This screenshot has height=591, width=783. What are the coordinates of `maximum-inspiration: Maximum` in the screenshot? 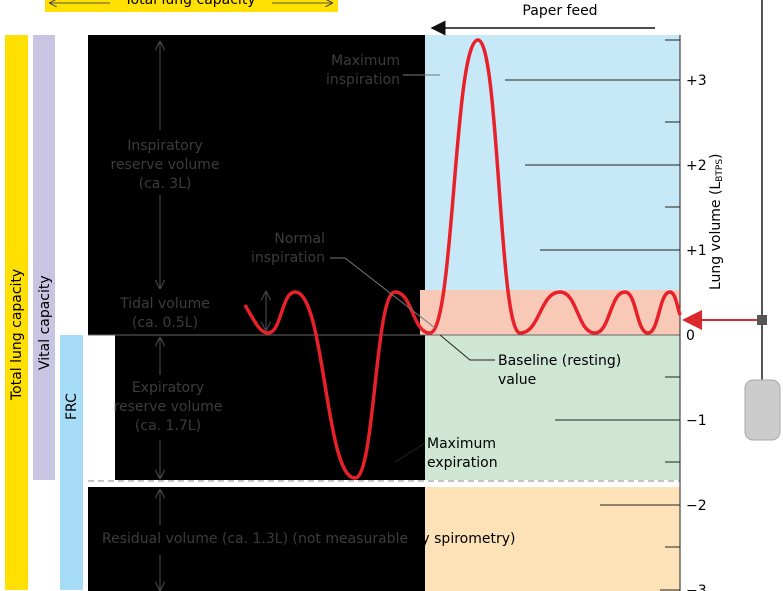 It's located at (365, 61).